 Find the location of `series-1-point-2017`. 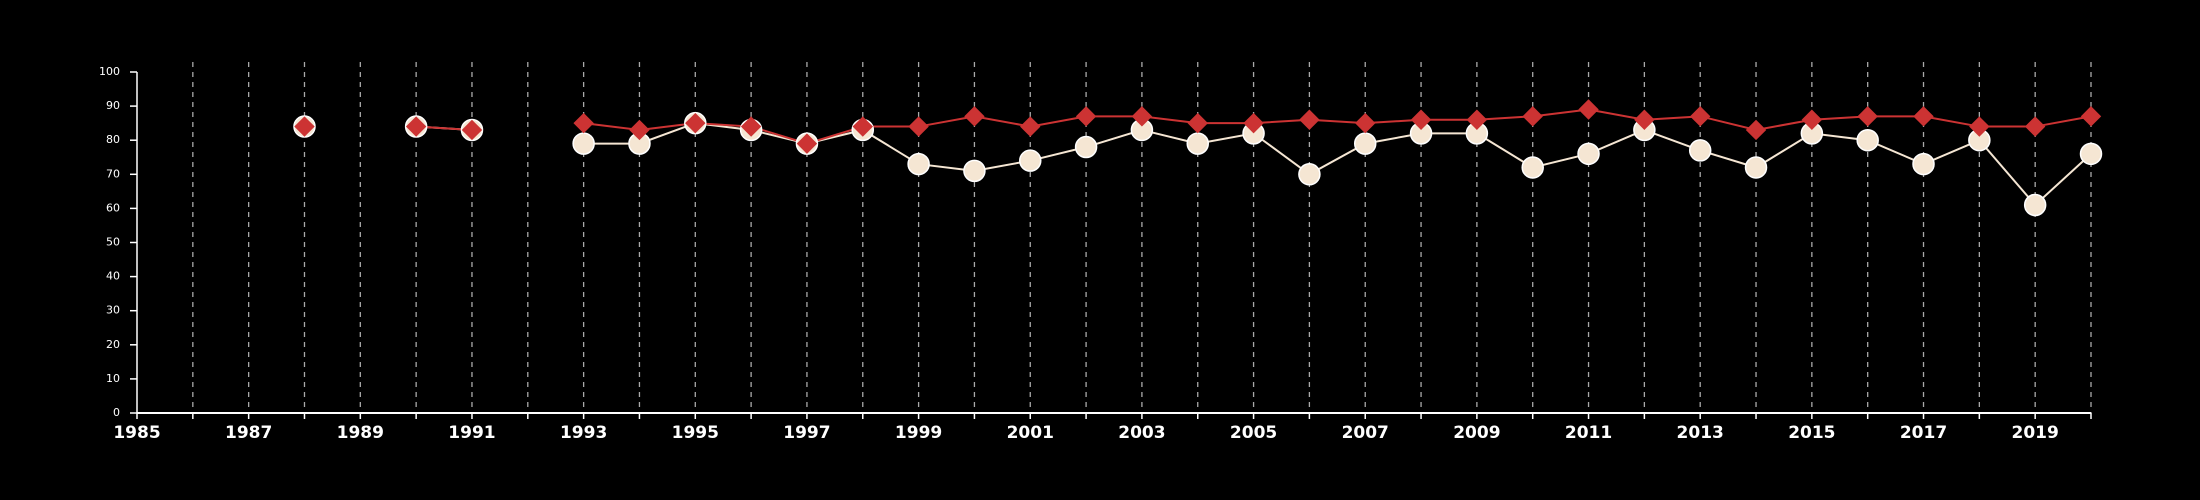

series-1-point-2017 is located at coordinates (1923, 116).